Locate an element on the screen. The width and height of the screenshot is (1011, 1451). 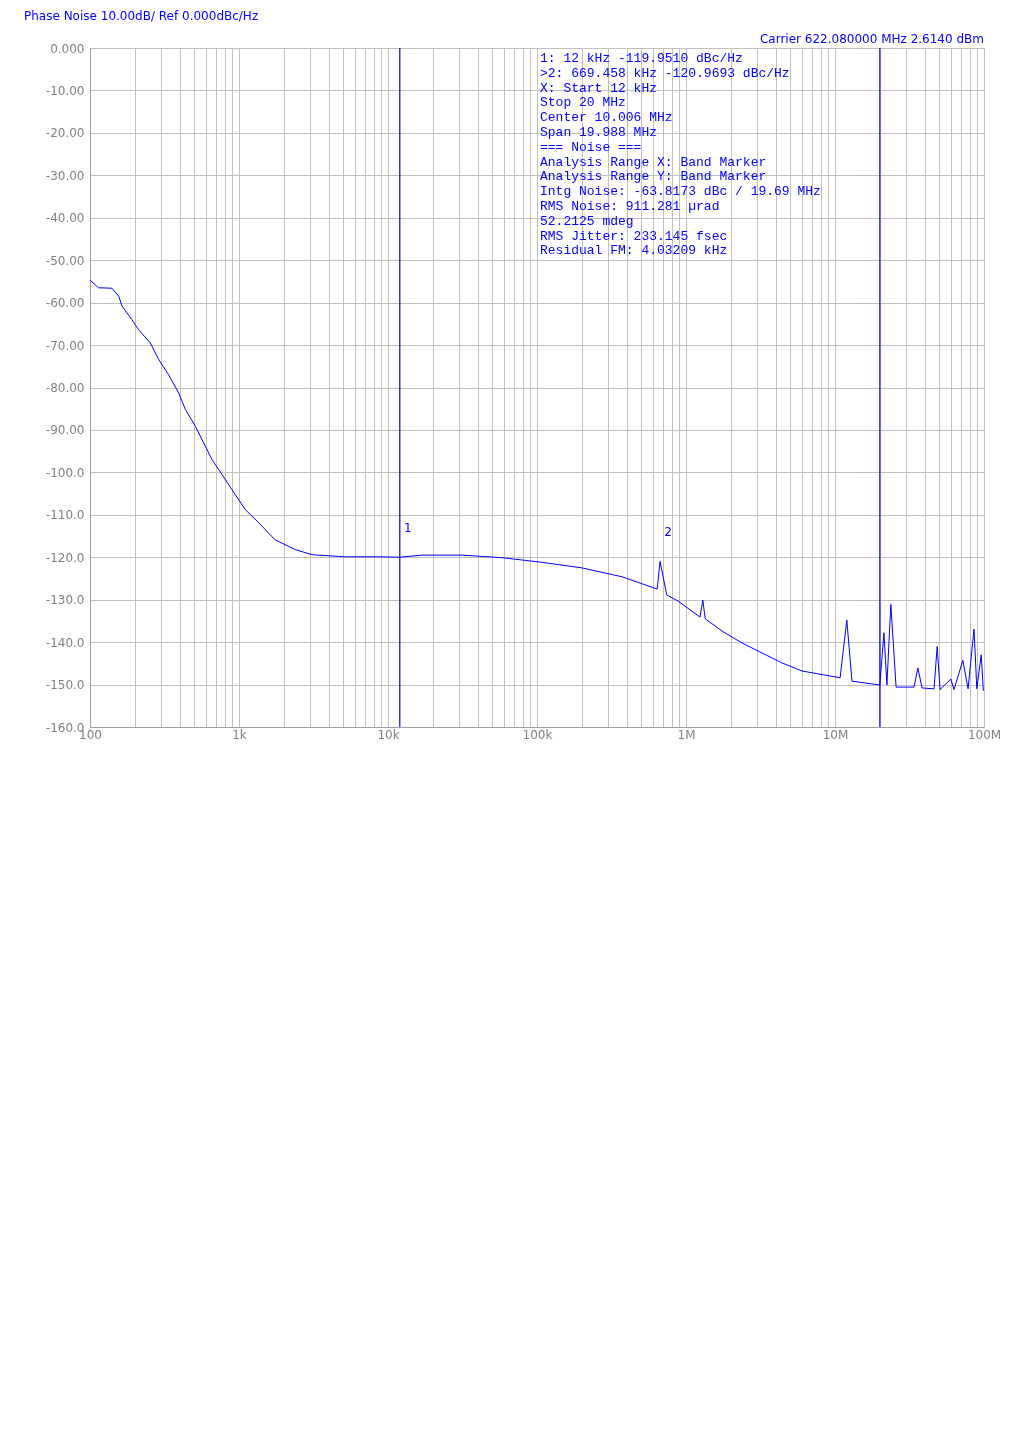
y-tick-label: -80.00 is located at coordinates (65, 388).